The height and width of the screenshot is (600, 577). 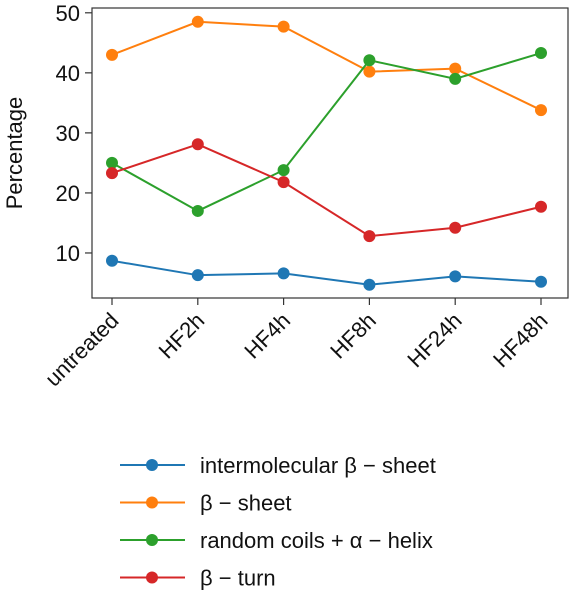 What do you see at coordinates (434, 340) in the screenshot?
I see `x-tick-label: HF24h` at bounding box center [434, 340].